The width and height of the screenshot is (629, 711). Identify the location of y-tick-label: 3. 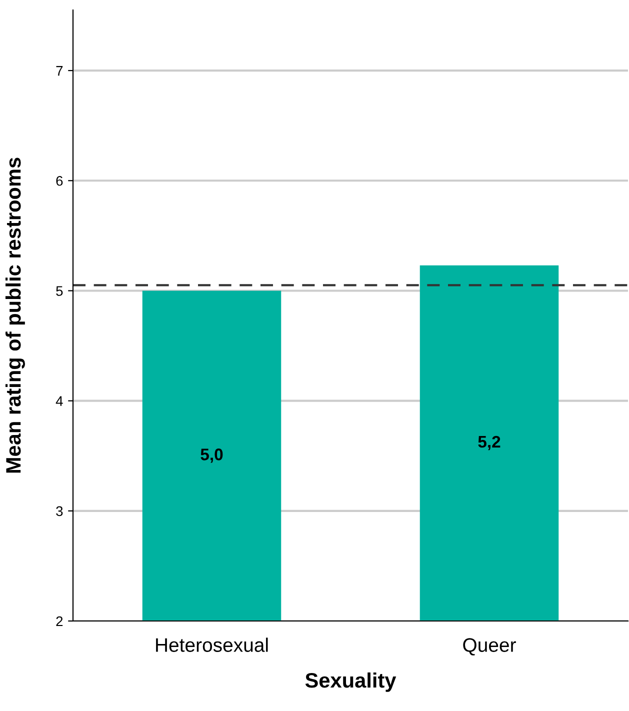
(59, 511).